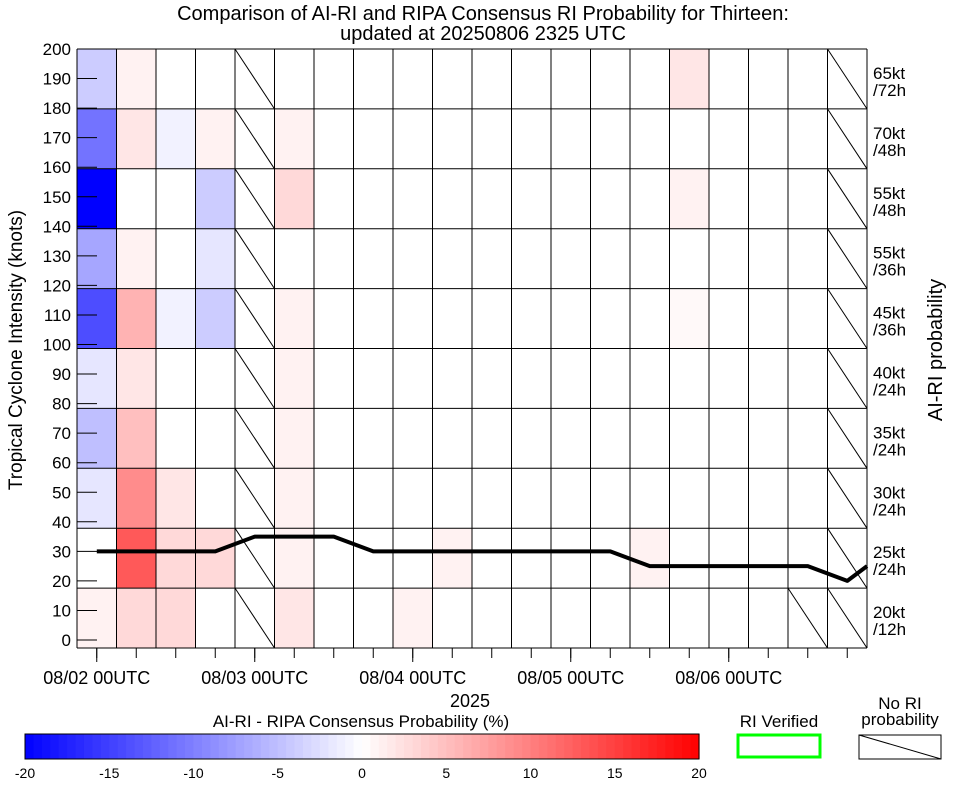 The width and height of the screenshot is (964, 786). I want to click on row-label-line1: 70kt, so click(889, 133).